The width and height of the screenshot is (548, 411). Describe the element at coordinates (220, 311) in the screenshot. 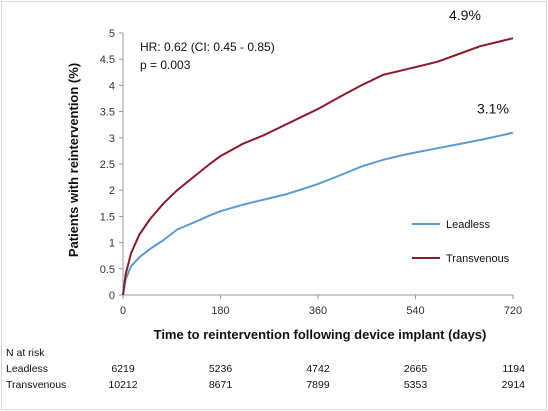

I see `x-tick-label: 180` at that location.